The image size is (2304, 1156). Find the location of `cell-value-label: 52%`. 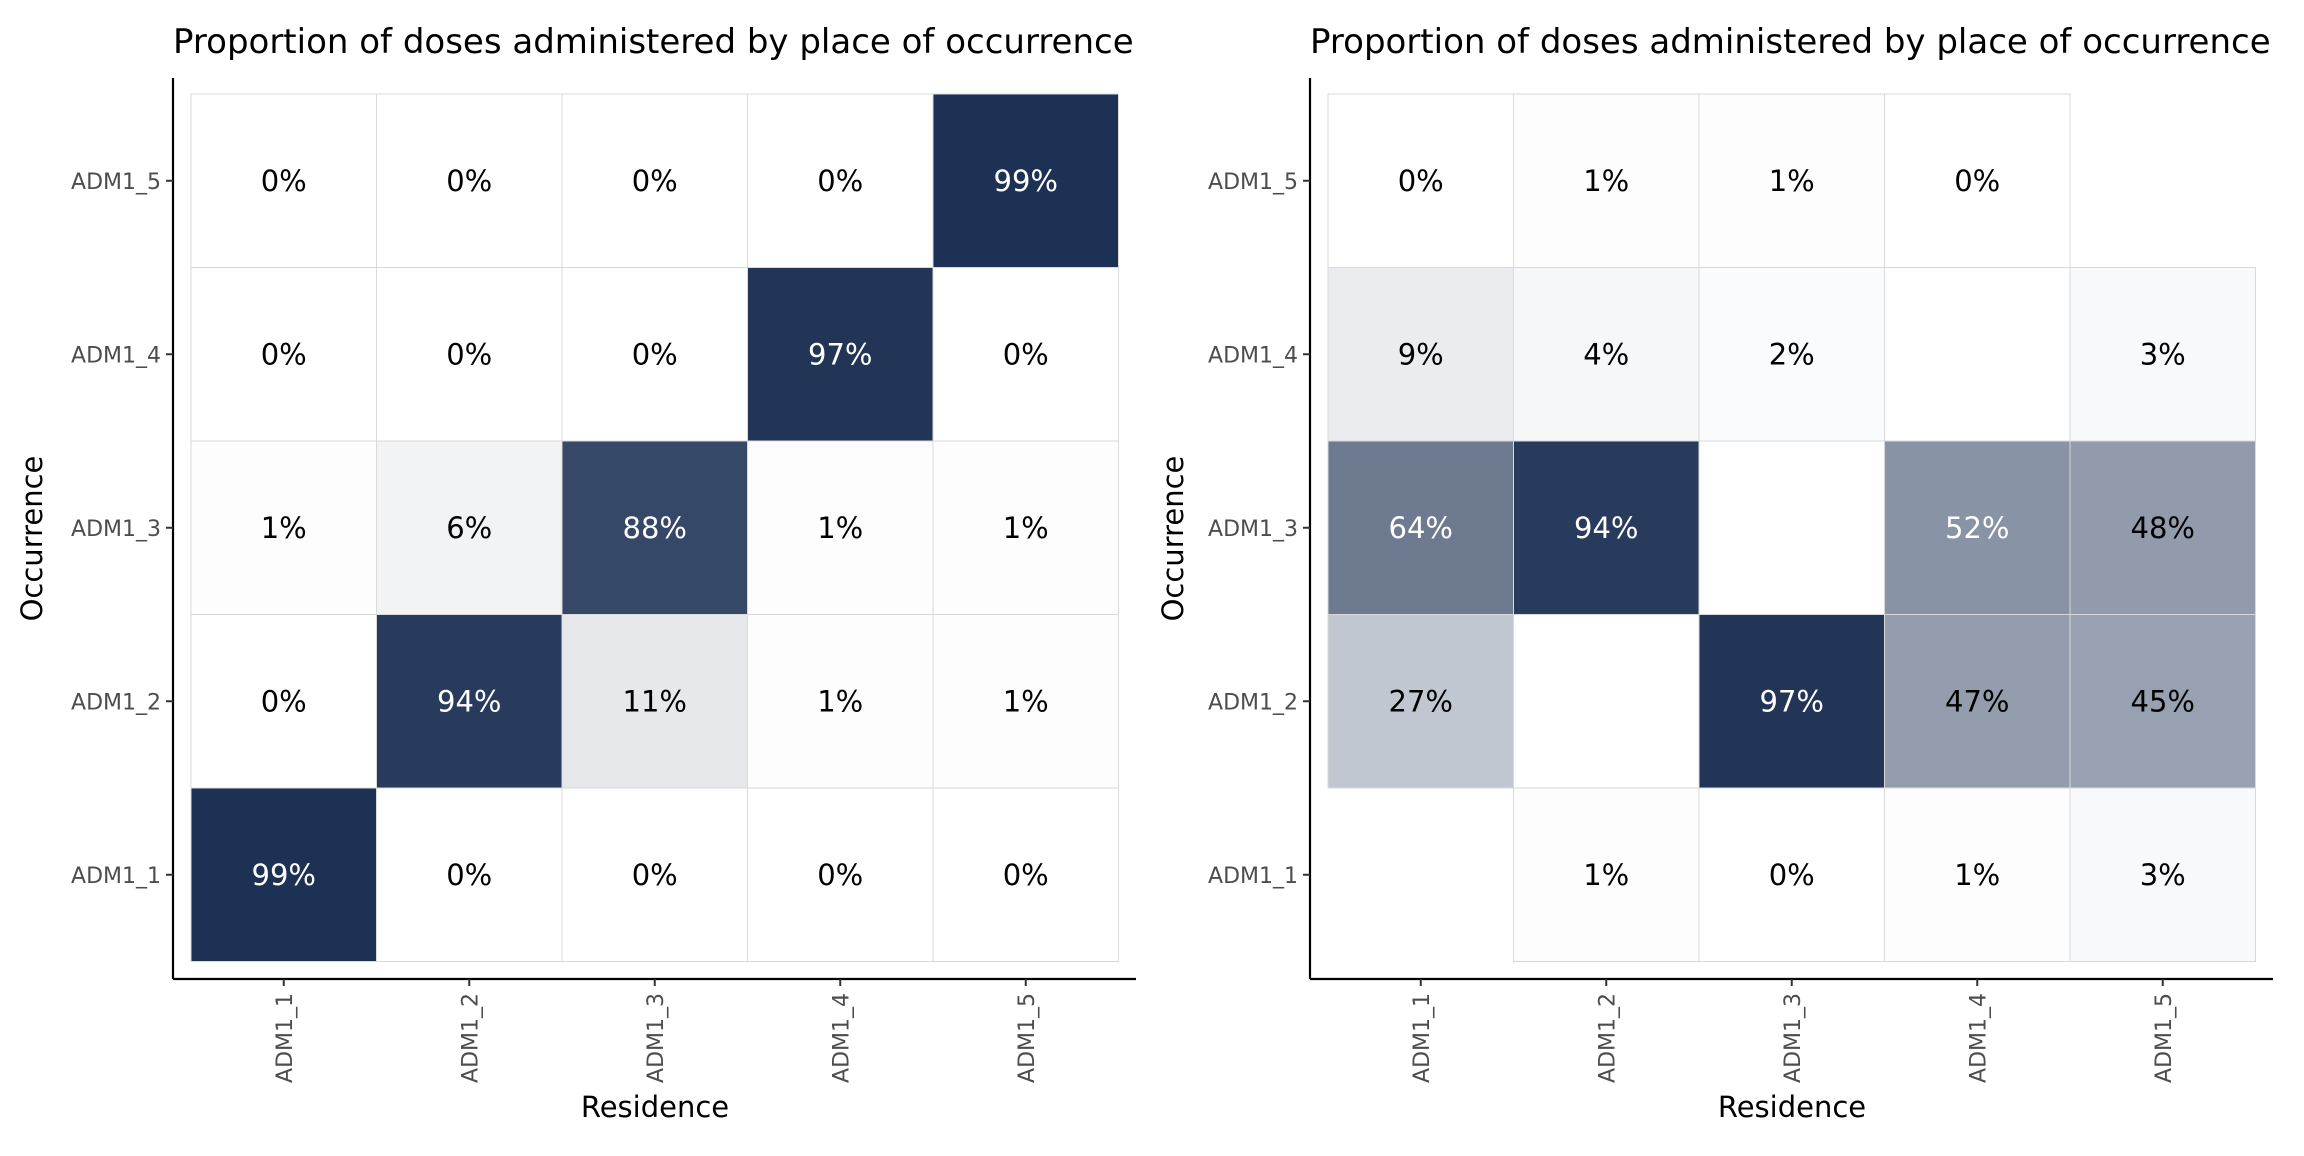

cell-value-label: 52% is located at coordinates (1977, 528).